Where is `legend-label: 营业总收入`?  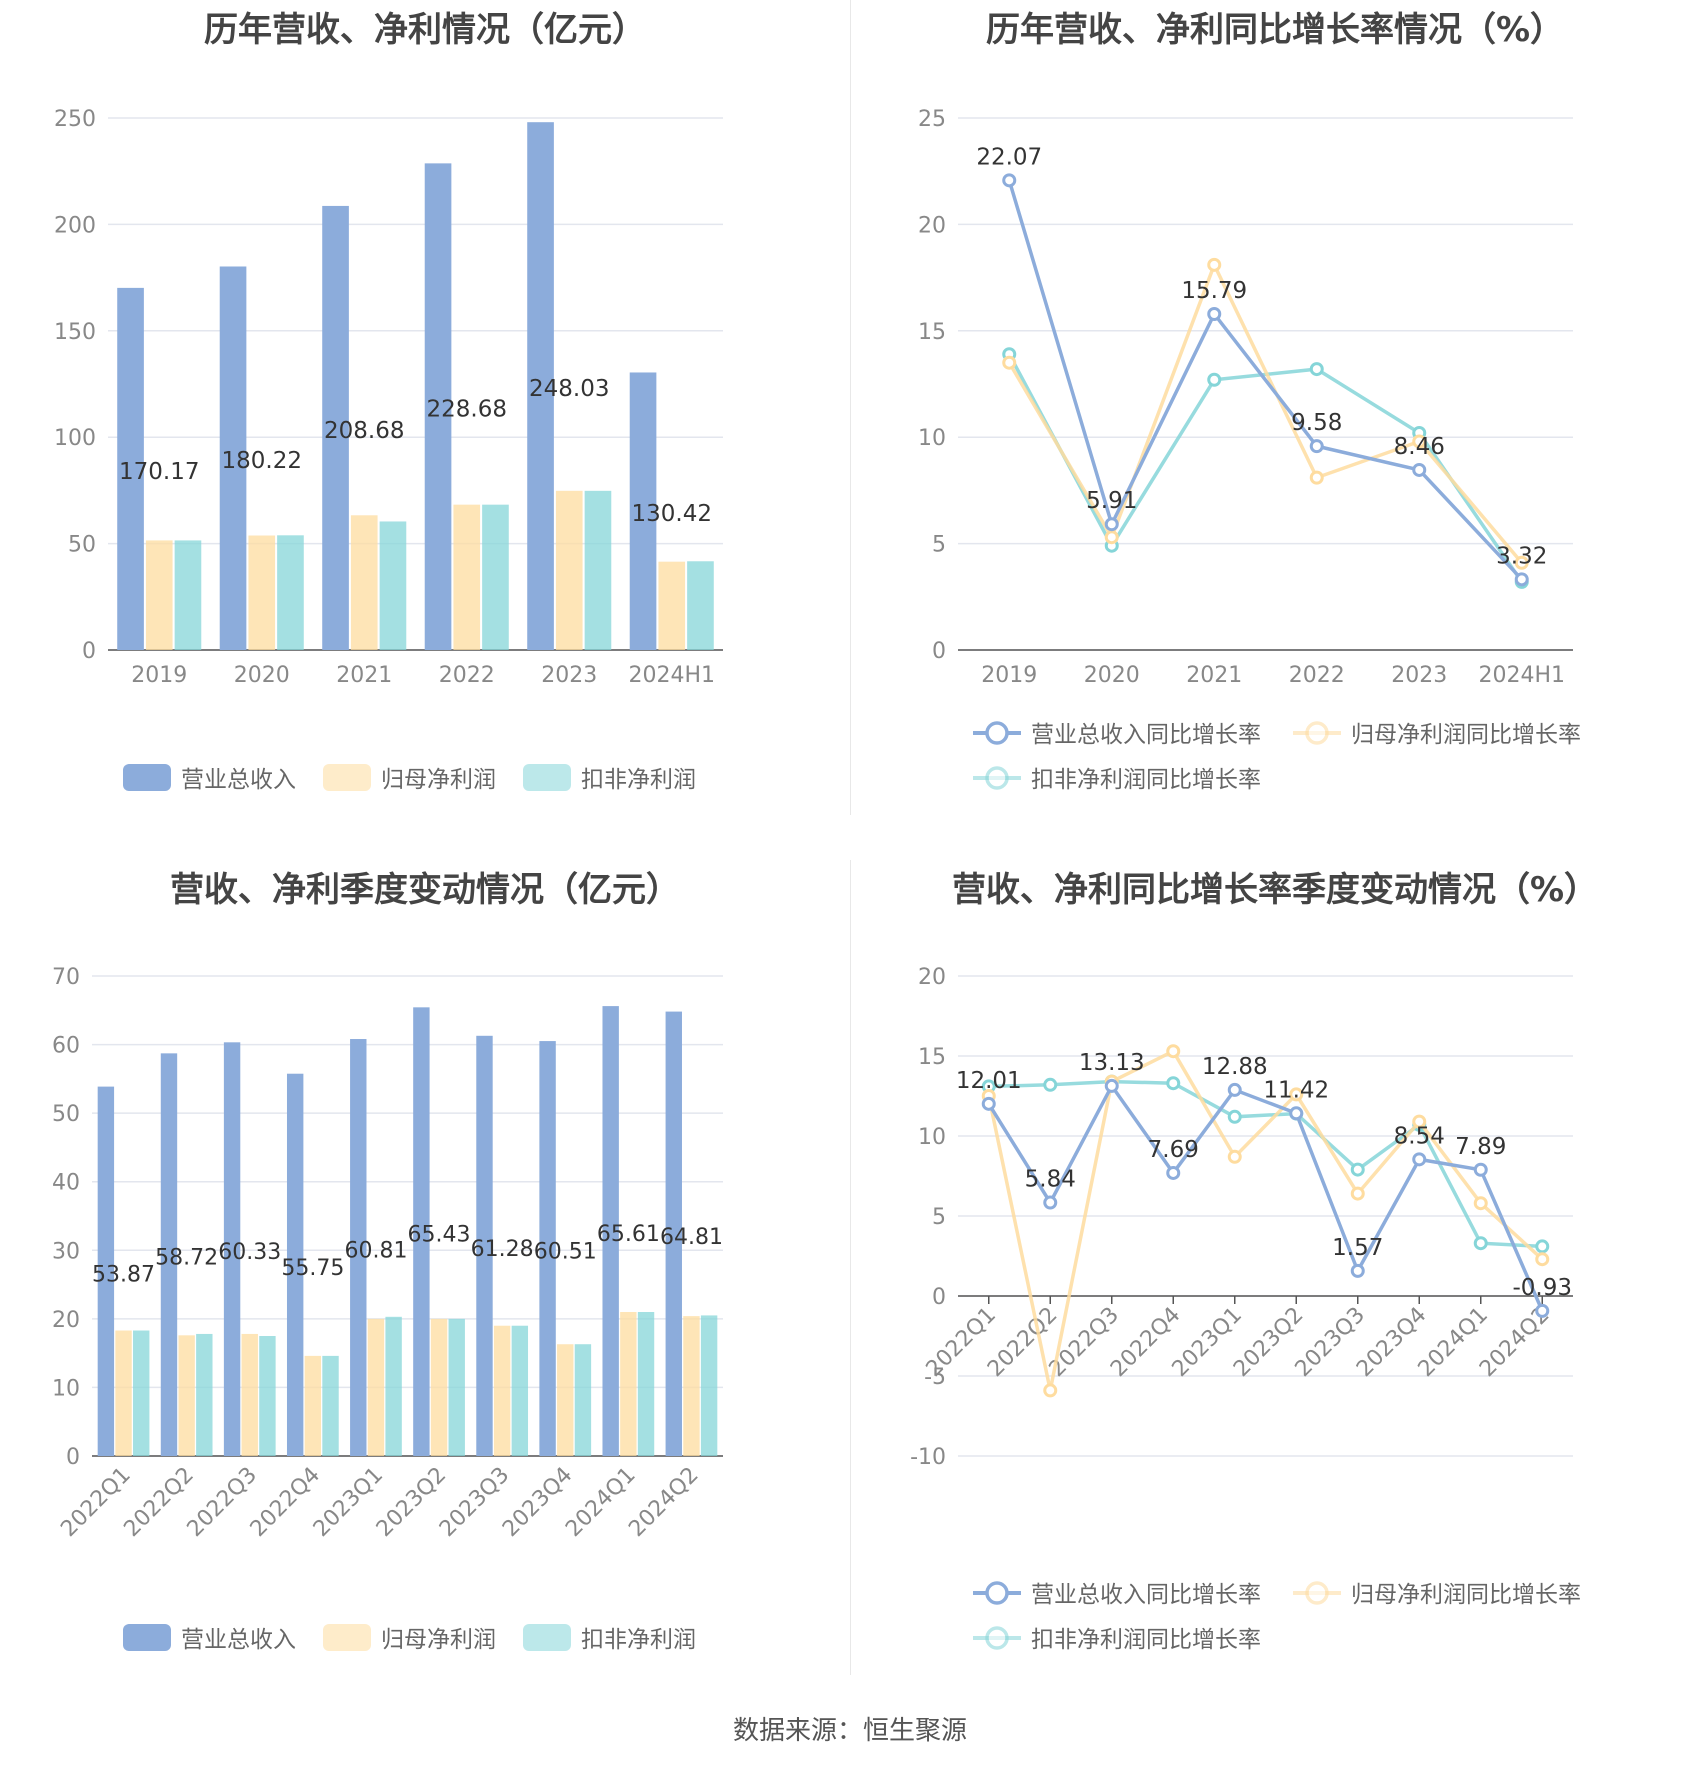 legend-label: 营业总收入 is located at coordinates (238, 780).